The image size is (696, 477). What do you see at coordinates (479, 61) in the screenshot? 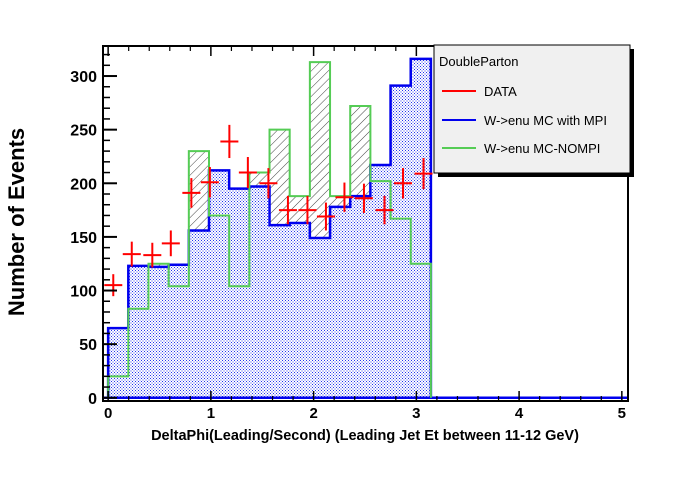
I see `legend-title: DoubleParton` at bounding box center [479, 61].